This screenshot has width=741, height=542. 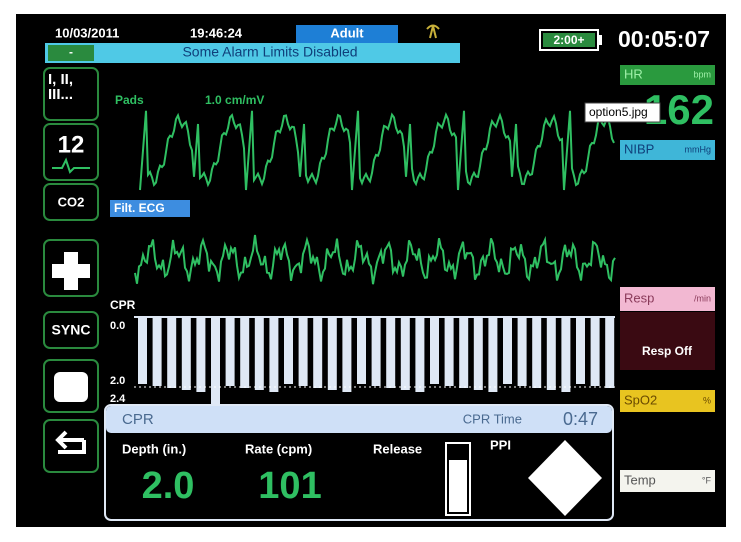 I want to click on rate-label: Rate (cpm), so click(x=278, y=448).